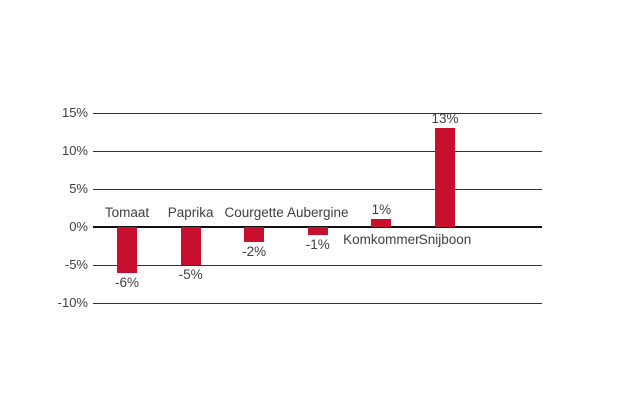 The image size is (626, 417). What do you see at coordinates (78, 188) in the screenshot?
I see `y-axis-tick-label: 5%` at bounding box center [78, 188].